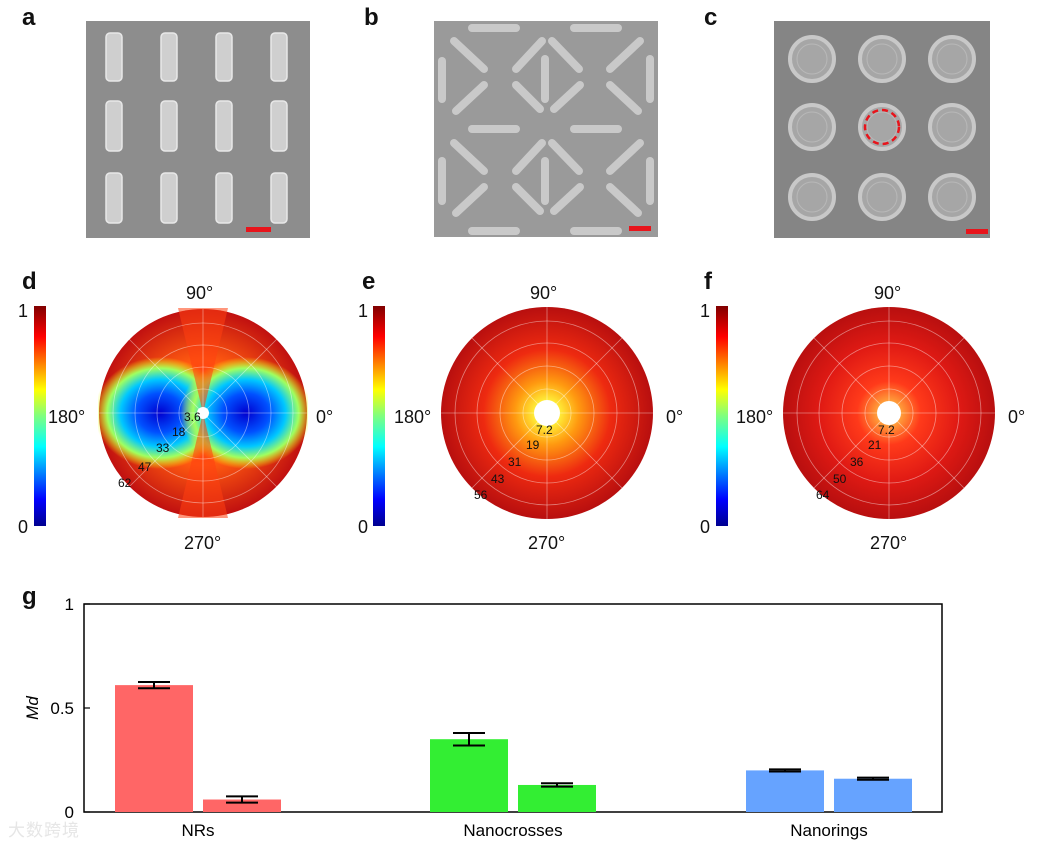  I want to click on radius-label: 3.6, so click(192, 417).